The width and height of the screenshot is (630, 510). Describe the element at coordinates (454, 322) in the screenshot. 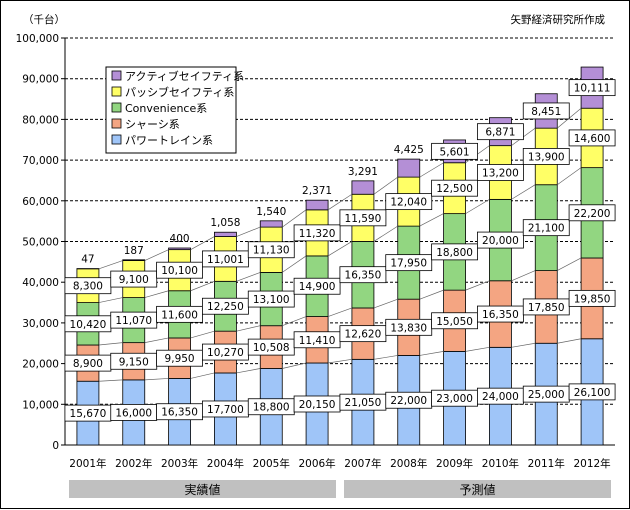

I see `data-label: 15,050` at that location.